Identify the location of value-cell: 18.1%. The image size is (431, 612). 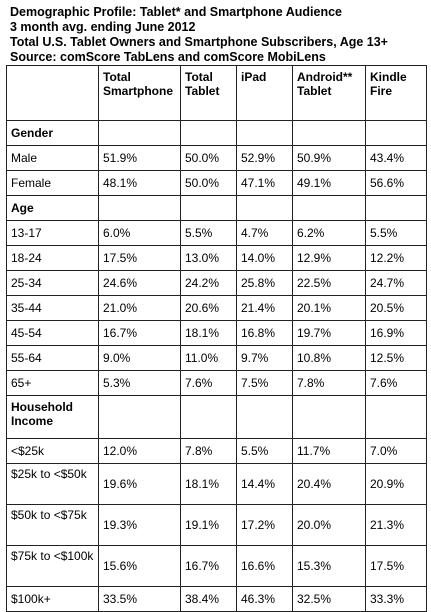
(208, 484).